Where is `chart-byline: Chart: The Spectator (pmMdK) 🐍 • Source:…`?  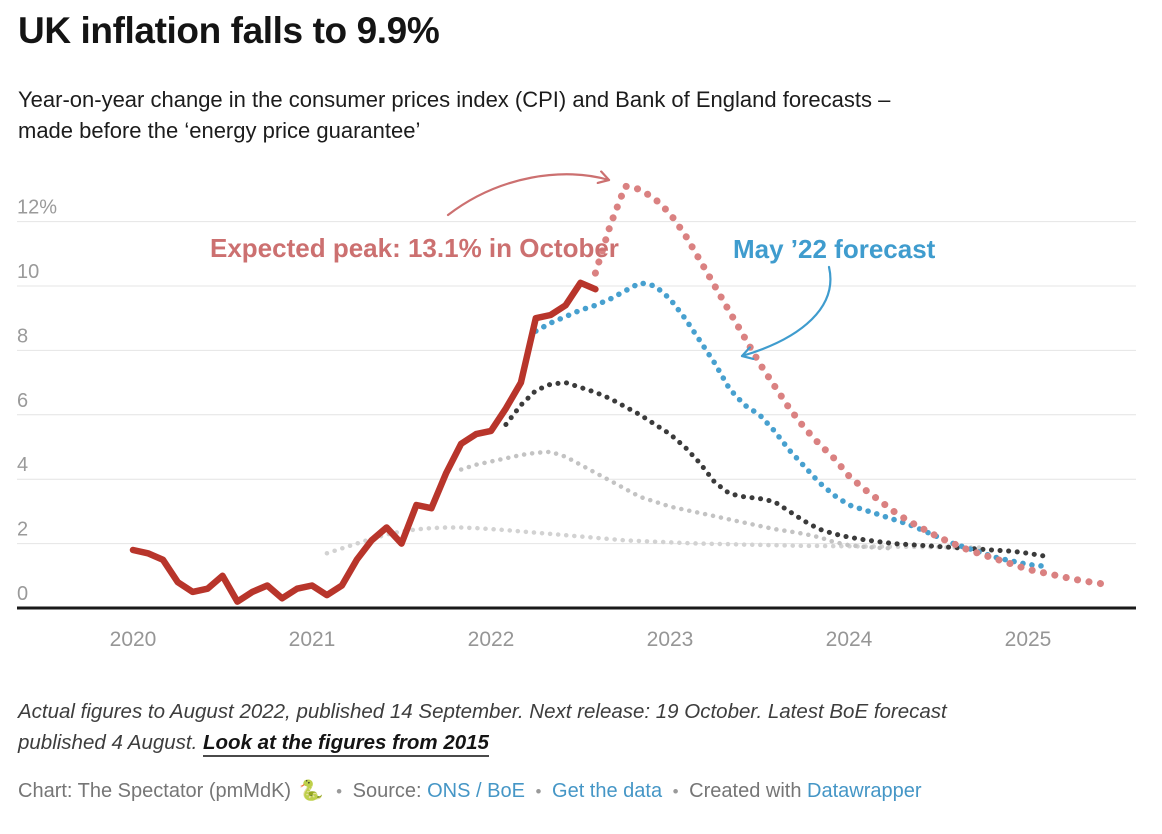
chart-byline: Chart: The Spectator (pmMdK) 🐍 • Source:… is located at coordinates (470, 790).